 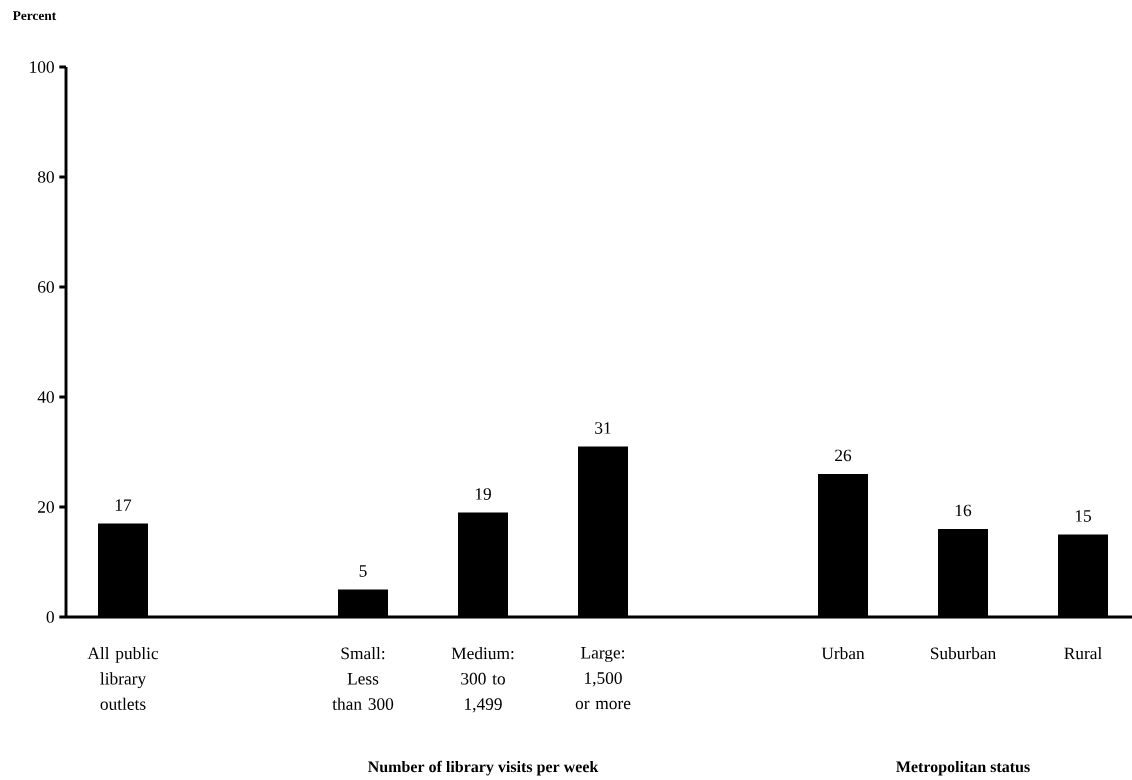 What do you see at coordinates (483, 494) in the screenshot?
I see `data-label: 19` at bounding box center [483, 494].